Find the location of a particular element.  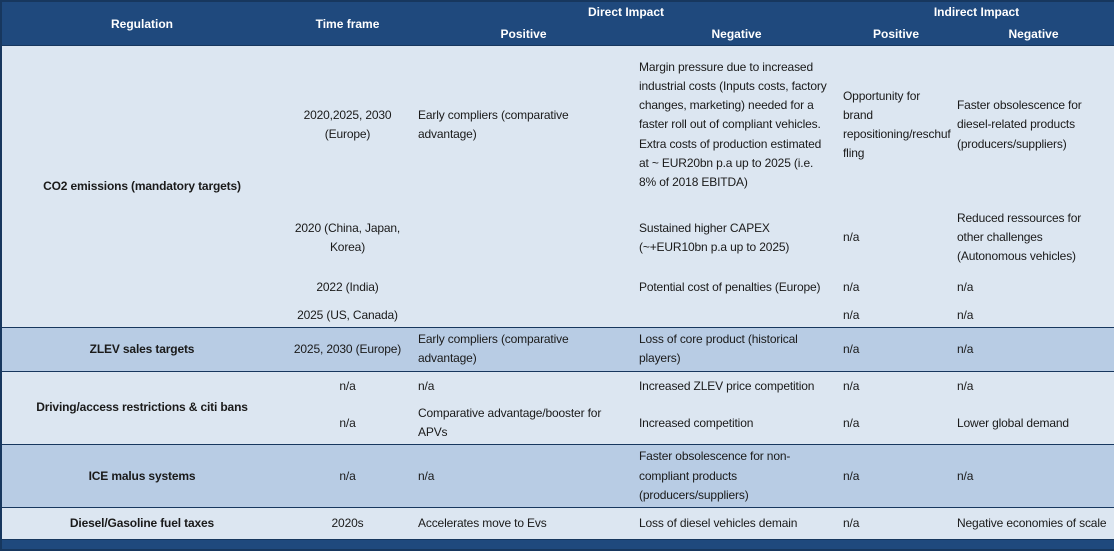

cell-direct-negative: Potential cost of penalties (Europe) is located at coordinates (736, 287).